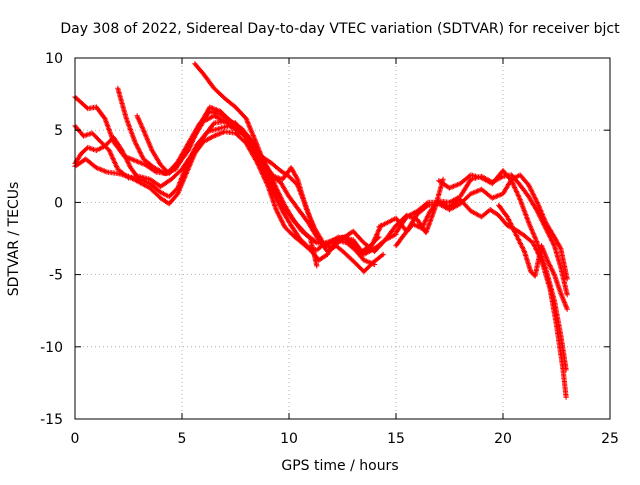 The height and width of the screenshot is (485, 640). I want to click on x-axis-title: GPS time / hours, so click(339, 466).